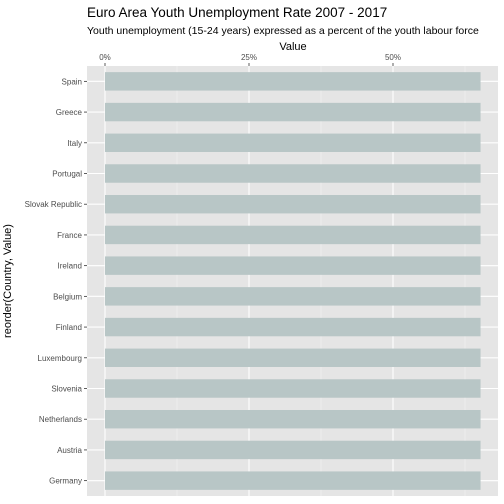  I want to click on x-axis-ticks: 0% 25% 50%, so click(250, 59).